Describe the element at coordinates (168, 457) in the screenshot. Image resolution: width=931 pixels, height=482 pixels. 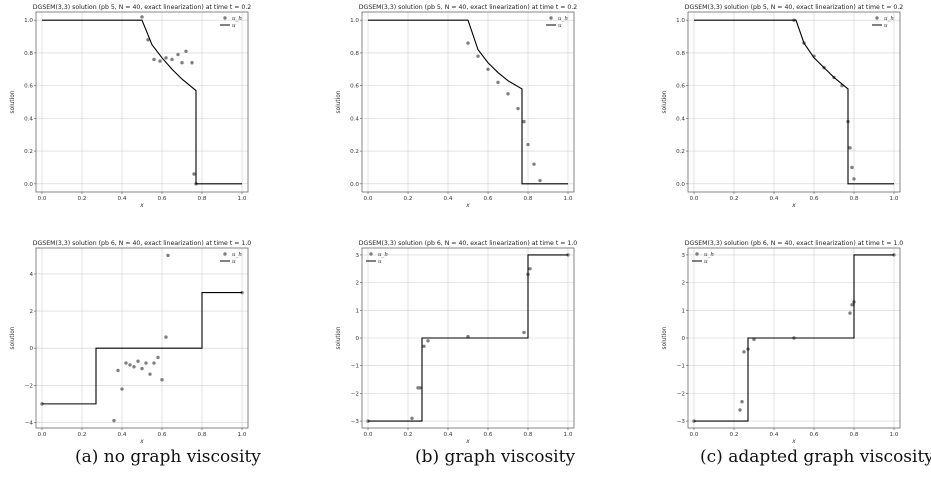
I see `caption-a: (a) no graph viscosity` at that location.